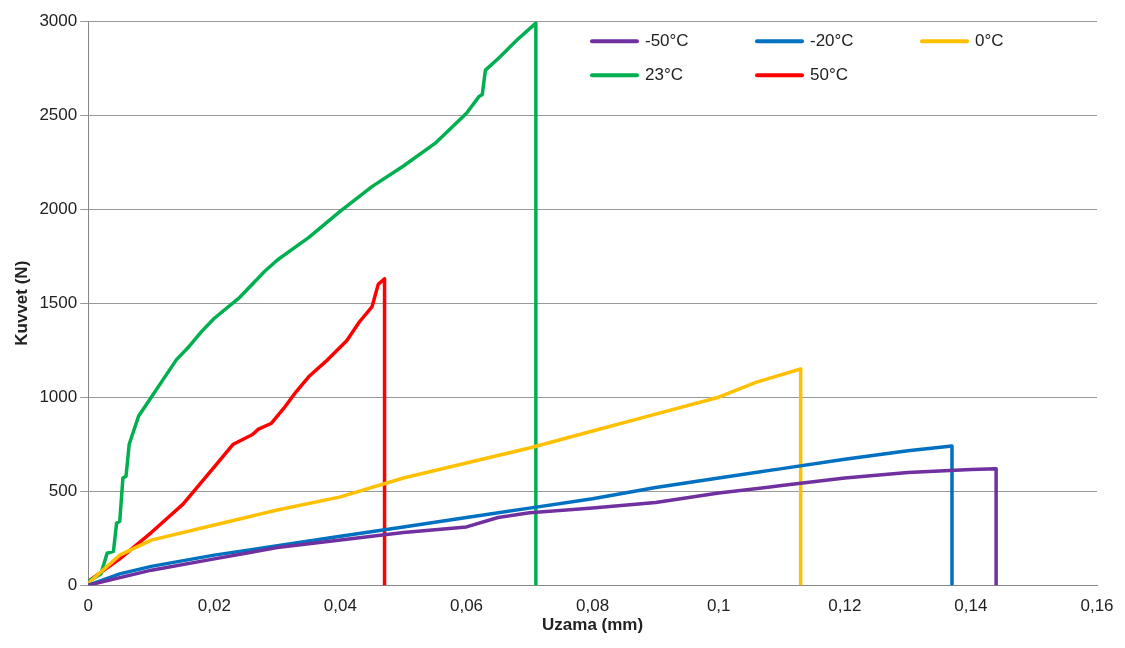 This screenshot has width=1125, height=648. Describe the element at coordinates (58, 208) in the screenshot. I see `y-tick-label: 2000` at that location.